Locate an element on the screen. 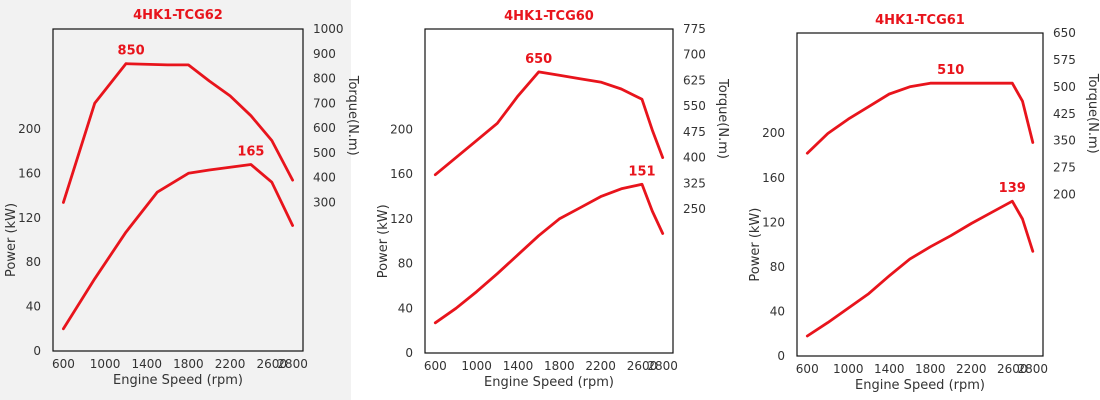  y-right-tick-label: 550 is located at coordinates (694, 106).